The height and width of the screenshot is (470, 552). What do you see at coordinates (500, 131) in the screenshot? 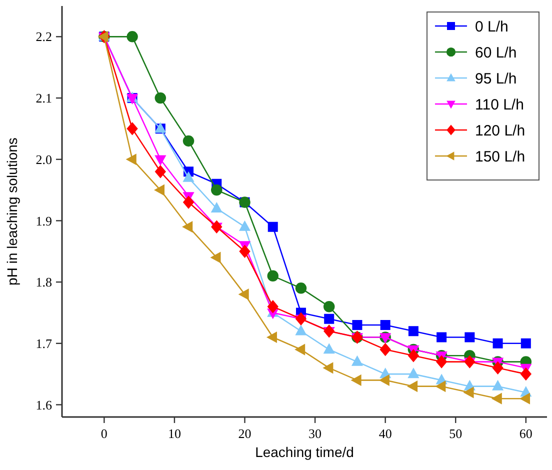
I see `legend-label: 120 L/h` at bounding box center [500, 131].